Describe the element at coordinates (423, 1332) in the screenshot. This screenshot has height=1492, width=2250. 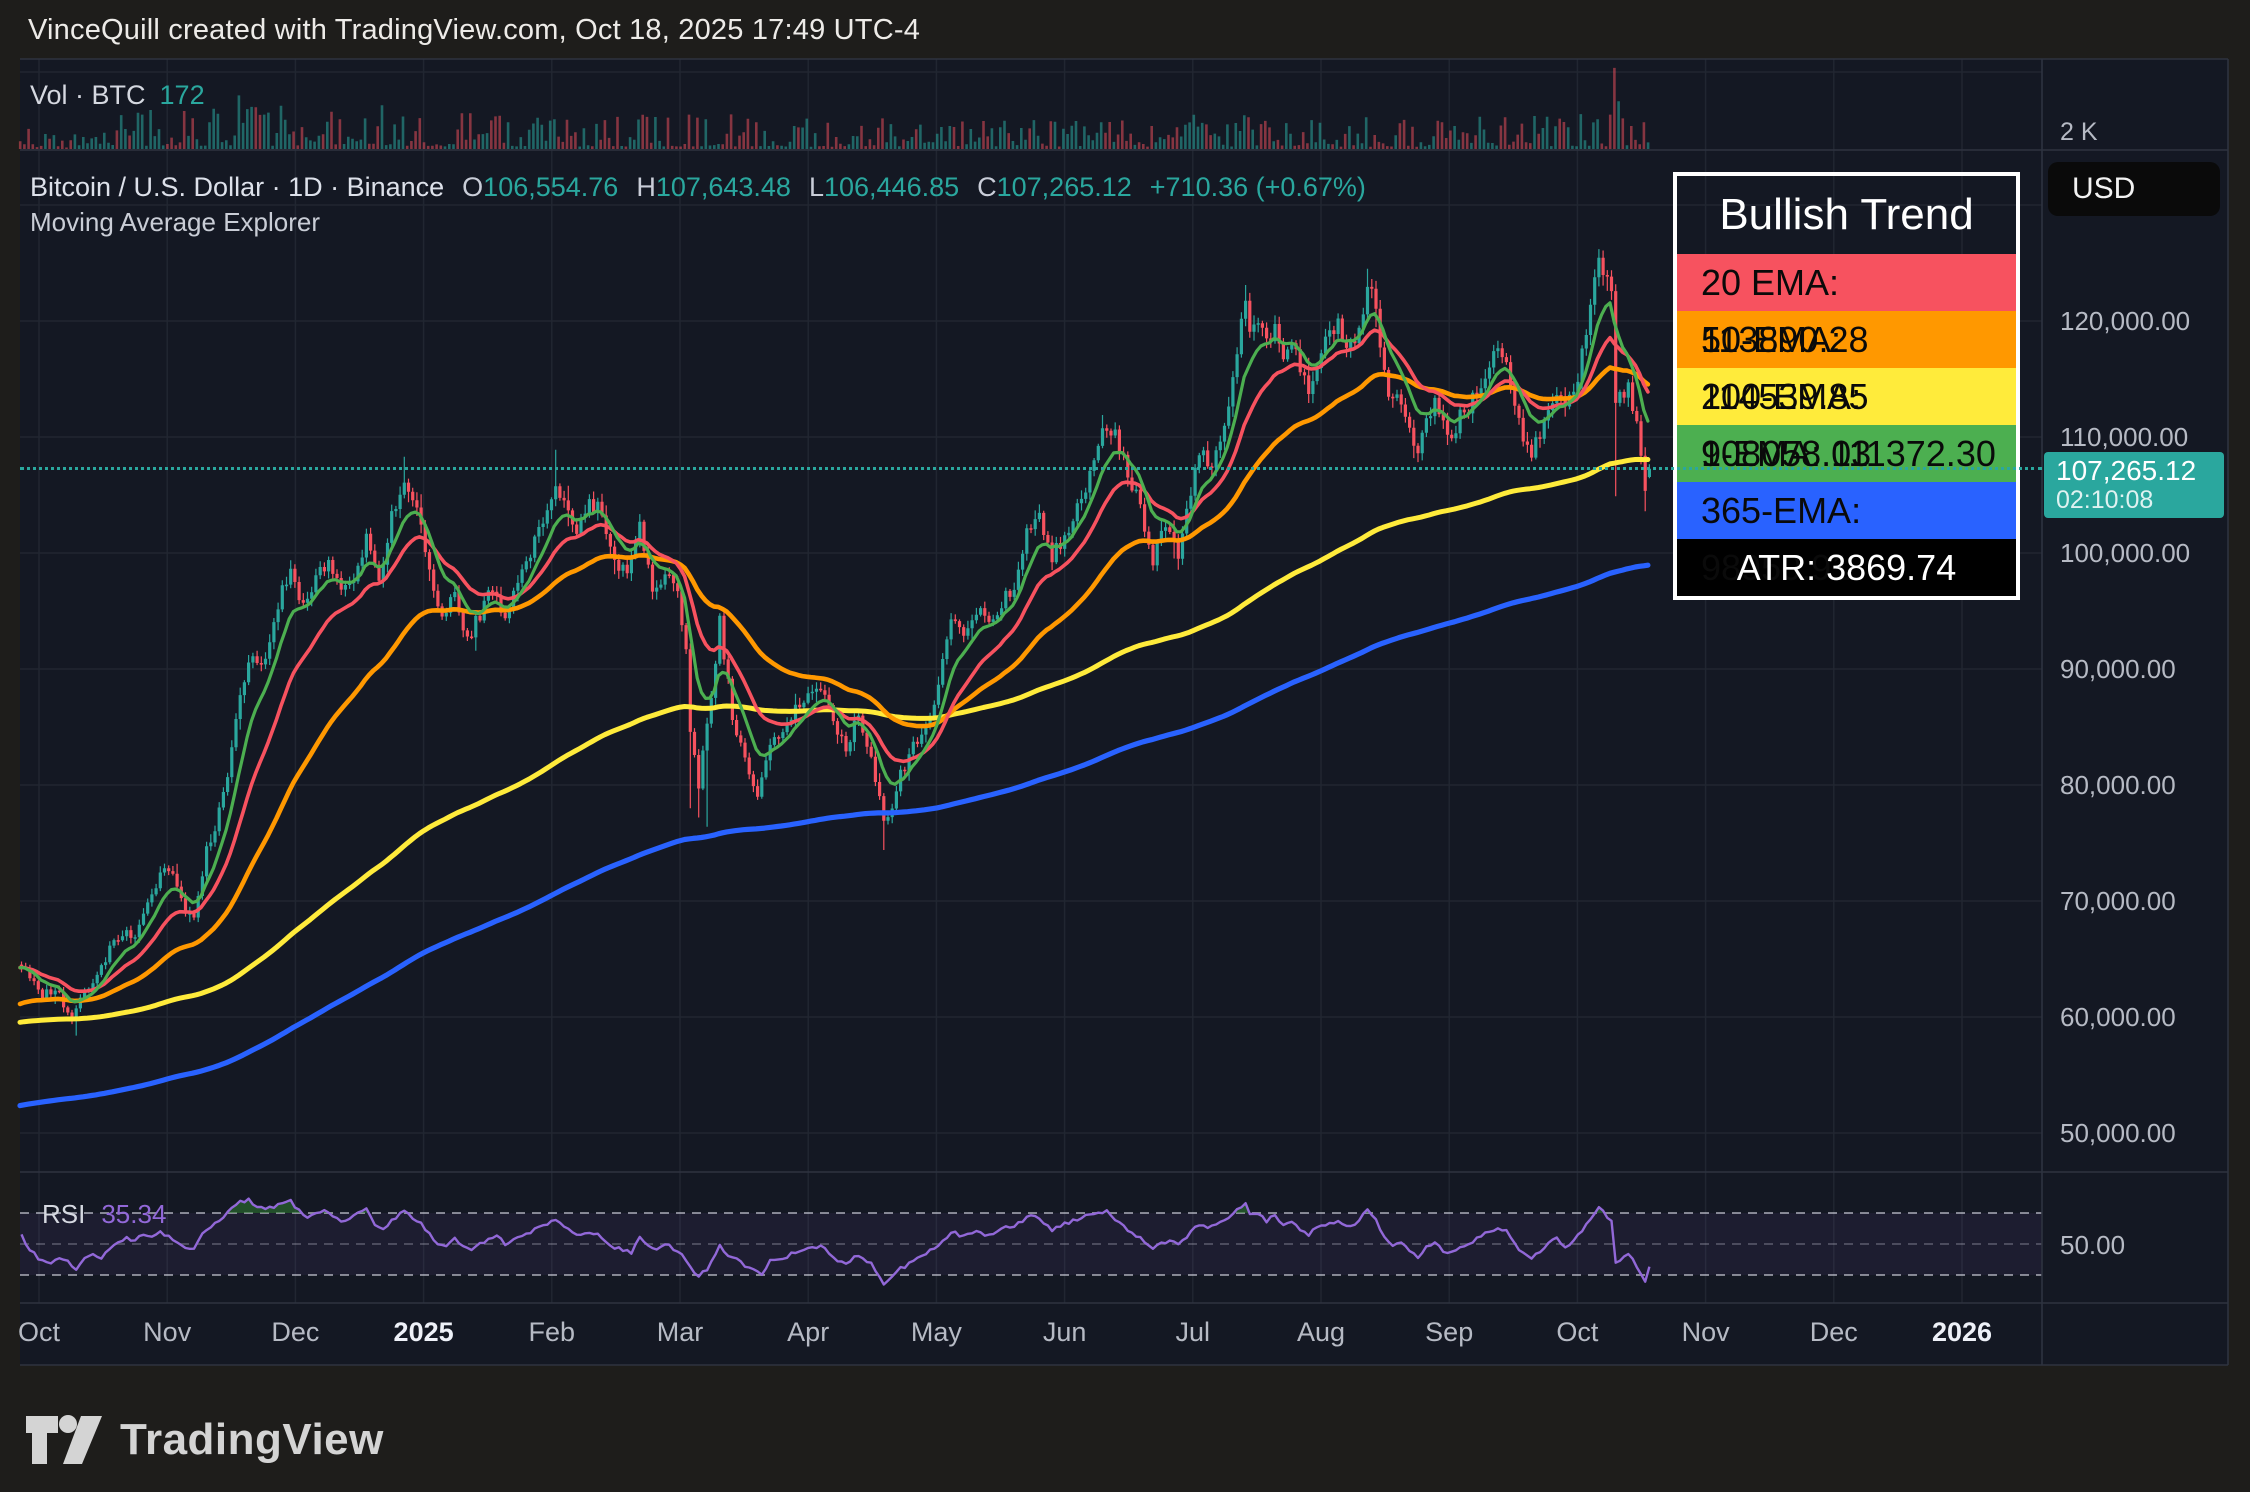
I see `time-tick: 2025` at that location.